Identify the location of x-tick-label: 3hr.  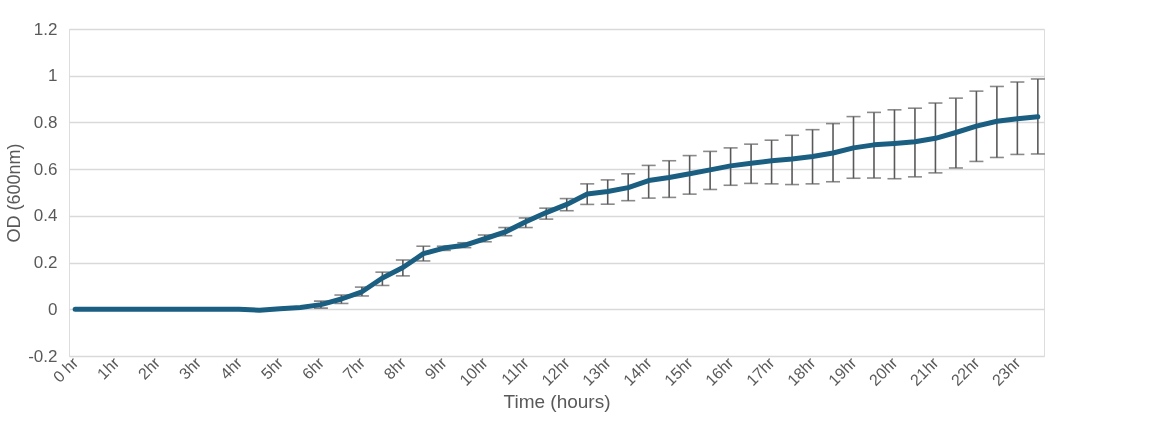
(190, 368).